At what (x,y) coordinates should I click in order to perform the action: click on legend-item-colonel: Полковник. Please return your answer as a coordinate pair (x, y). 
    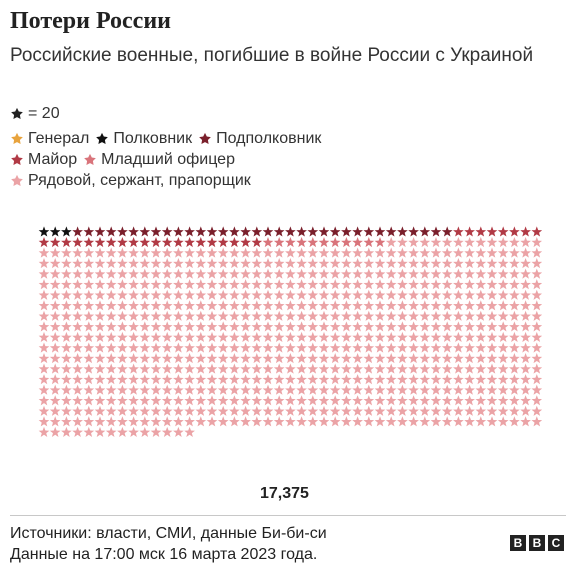
    Looking at the image, I should click on (143, 139).